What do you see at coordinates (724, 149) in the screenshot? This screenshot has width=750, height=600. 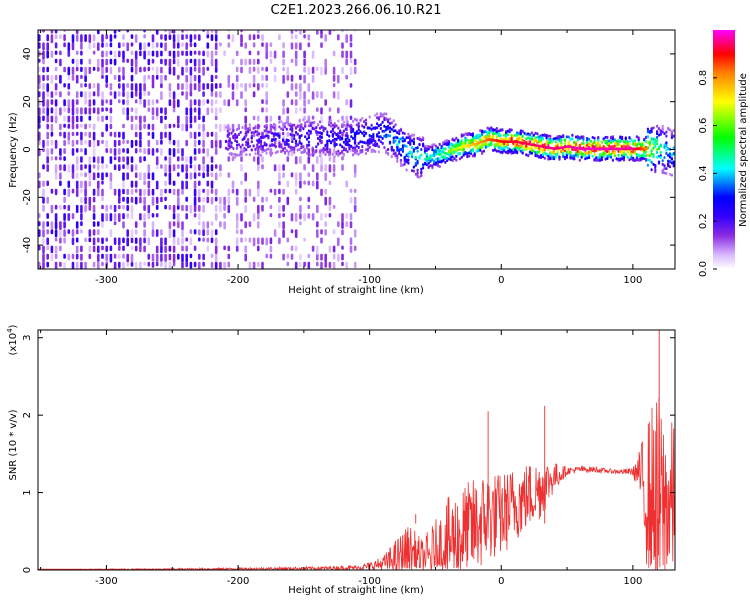 I see `colorbar-gradient` at bounding box center [724, 149].